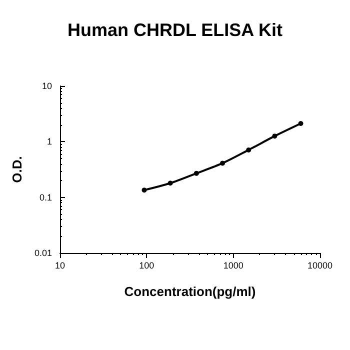 The image size is (350, 350). What do you see at coordinates (175, 30) in the screenshot?
I see `chart-title: Human CHRDL ELISA Kit` at bounding box center [175, 30].